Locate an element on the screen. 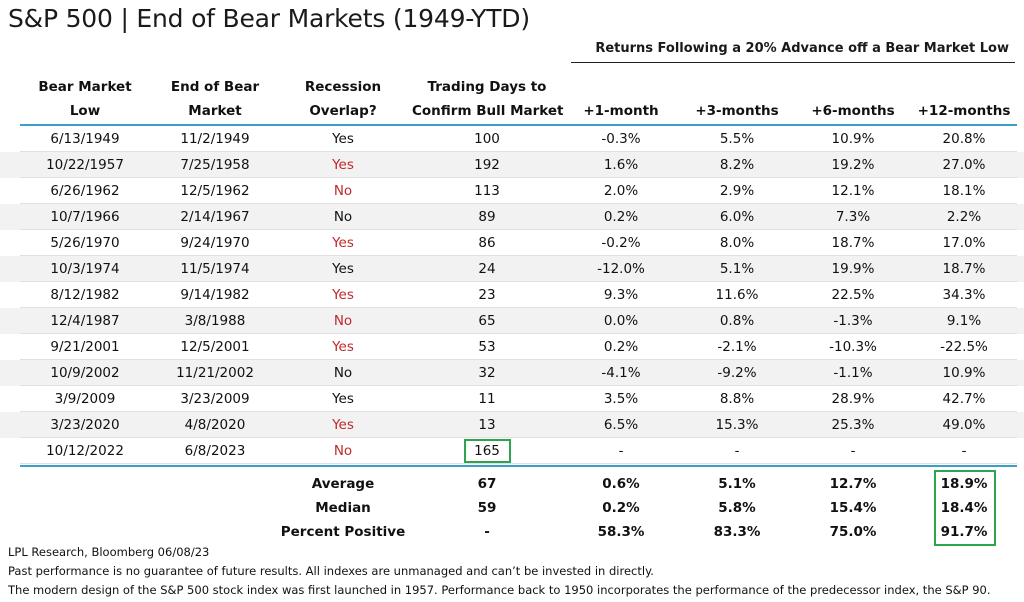 The image size is (1024, 602). cell-plus-6-months: - is located at coordinates (853, 451).